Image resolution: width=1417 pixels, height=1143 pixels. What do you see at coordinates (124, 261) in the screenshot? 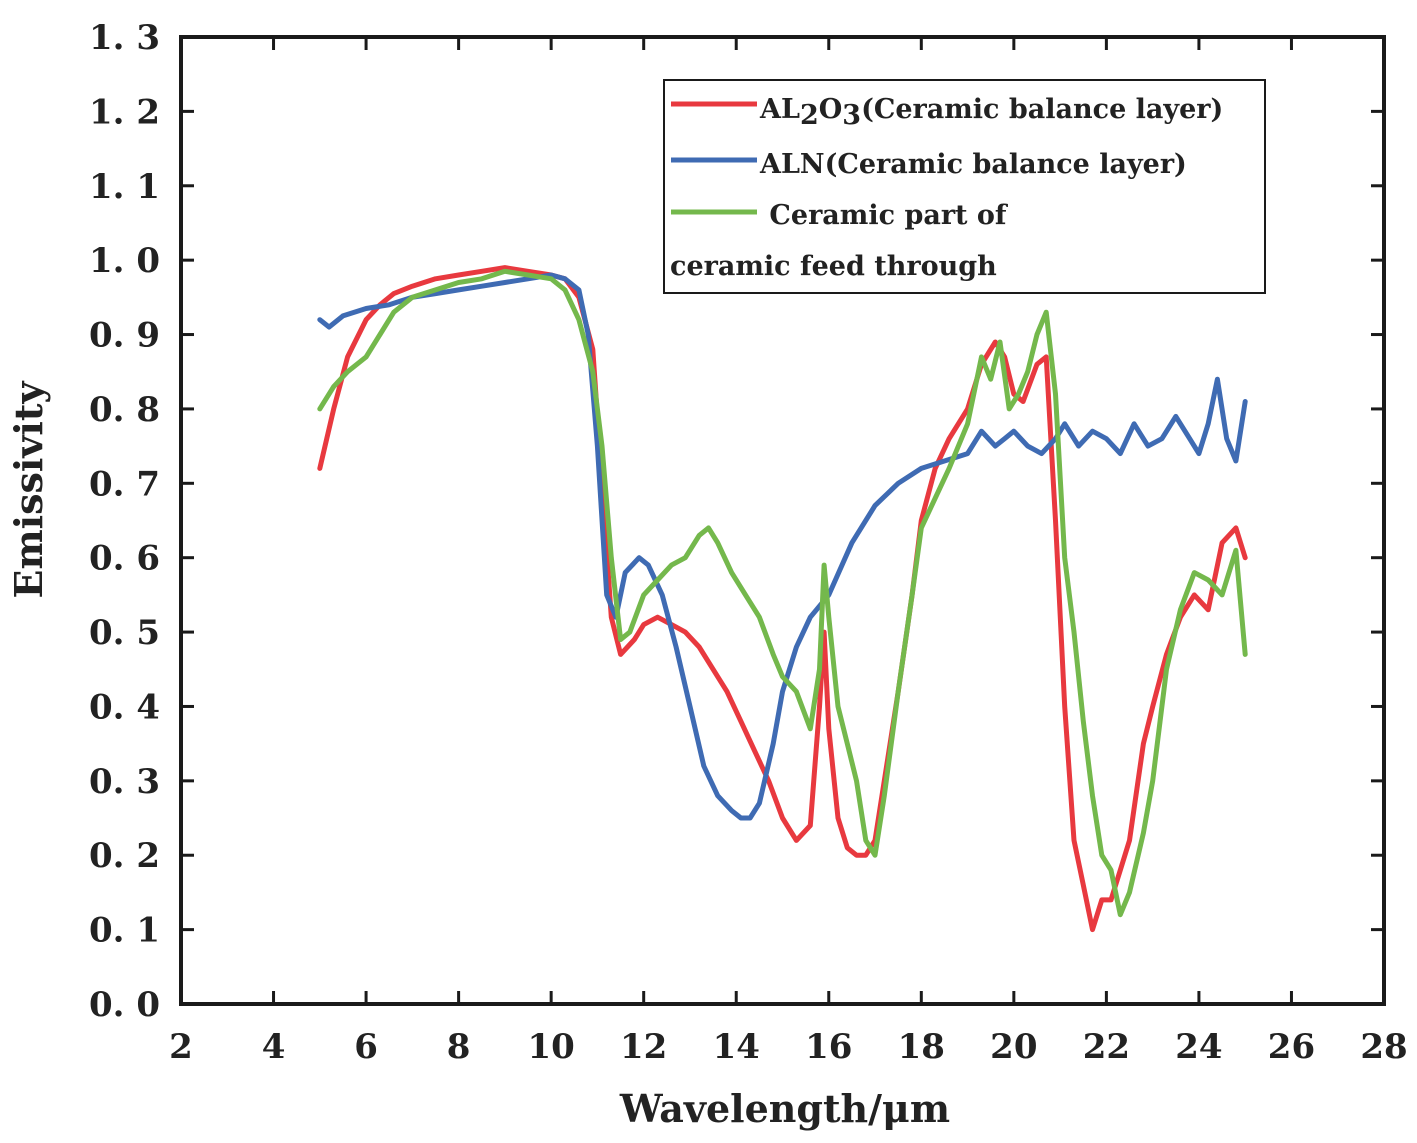
I see `y-tick-label: 1. 0` at bounding box center [124, 261].